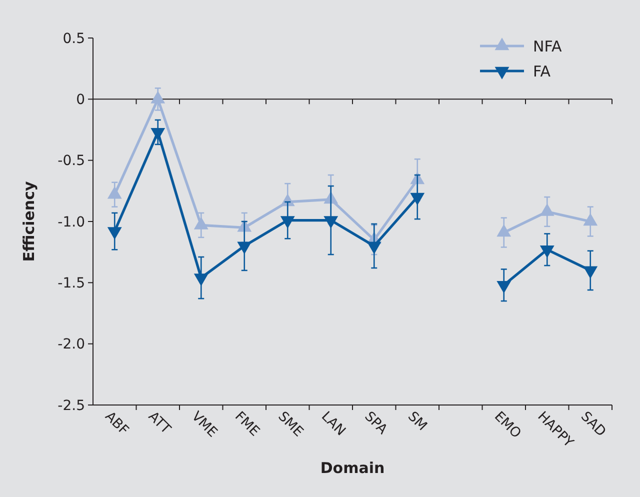 Image resolution: width=640 pixels, height=497 pixels. I want to click on legend-label: FA, so click(542, 71).